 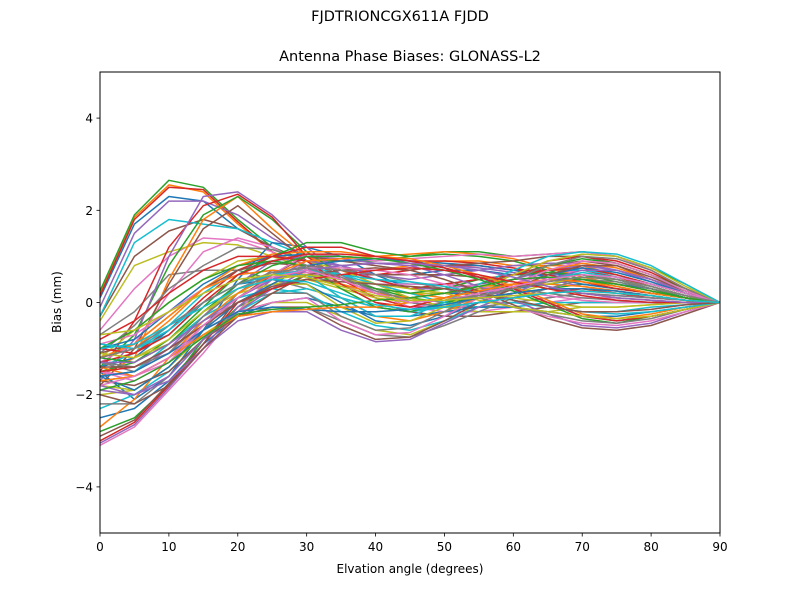 I want to click on x-tick: 20, so click(x=237, y=543).